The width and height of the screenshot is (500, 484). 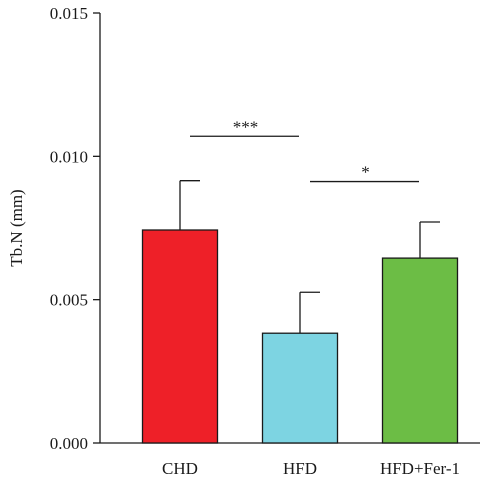 What do you see at coordinates (69, 13) in the screenshot?
I see `y-tick-label: 0.015` at bounding box center [69, 13].